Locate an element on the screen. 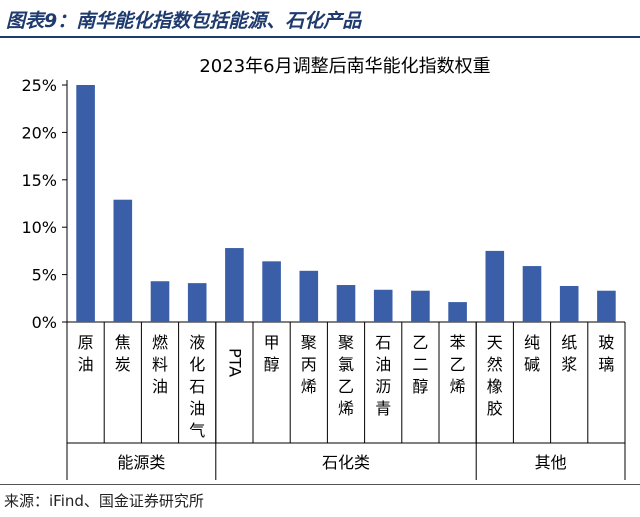 This screenshot has width=640, height=517. bar-聚氯乙烯 is located at coordinates (346, 303).